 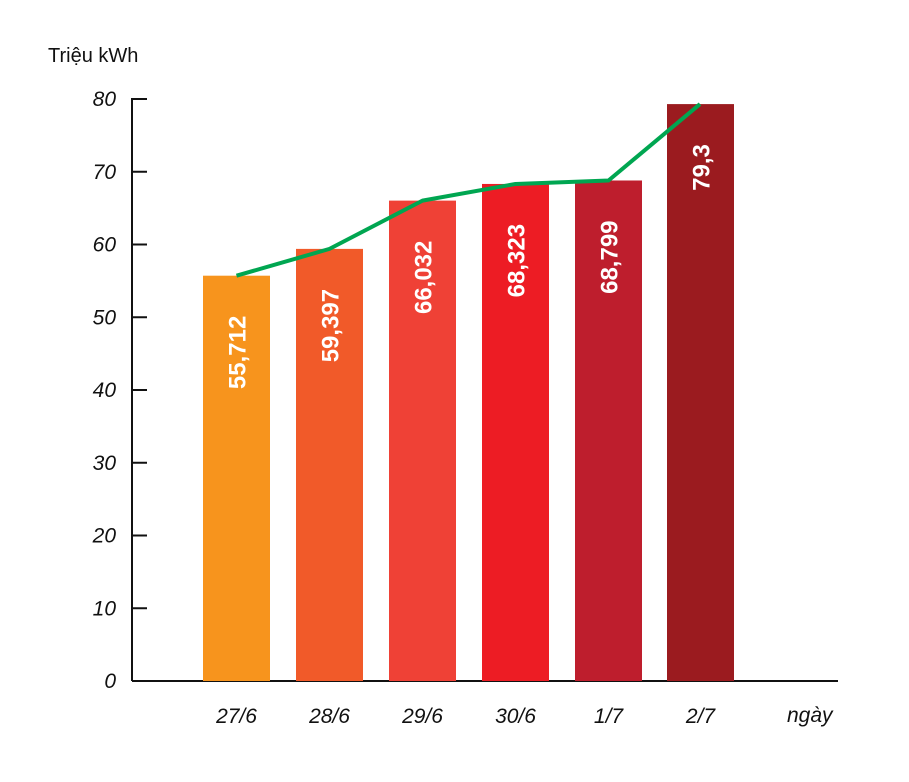 What do you see at coordinates (517, 260) in the screenshot?
I see `data-label: 68,323` at bounding box center [517, 260].